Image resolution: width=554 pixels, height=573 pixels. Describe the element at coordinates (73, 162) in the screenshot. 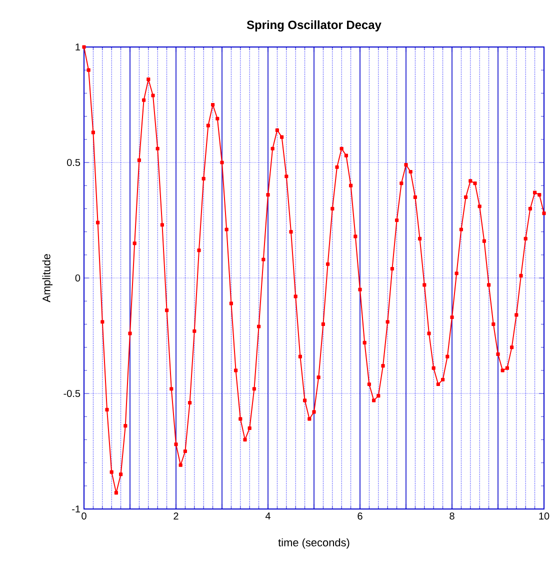

I see `y-tick-label: 0.5` at that location.